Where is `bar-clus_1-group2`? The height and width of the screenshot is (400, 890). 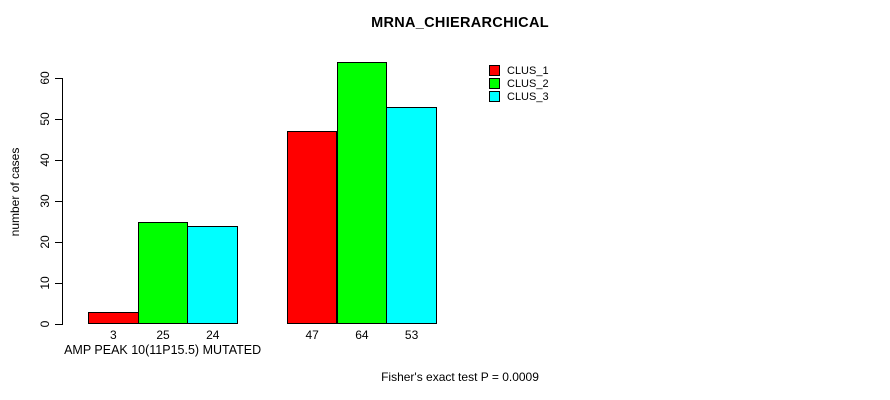
bar-clus_1-group2 is located at coordinates (312, 227).